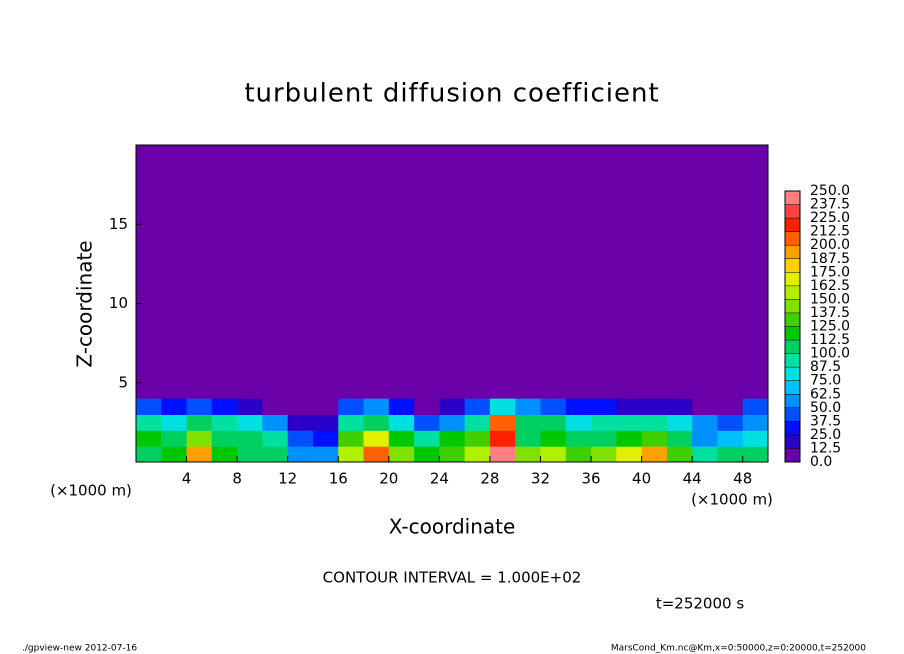  What do you see at coordinates (830, 272) in the screenshot?
I see `colorbar-label: 175.0` at bounding box center [830, 272].